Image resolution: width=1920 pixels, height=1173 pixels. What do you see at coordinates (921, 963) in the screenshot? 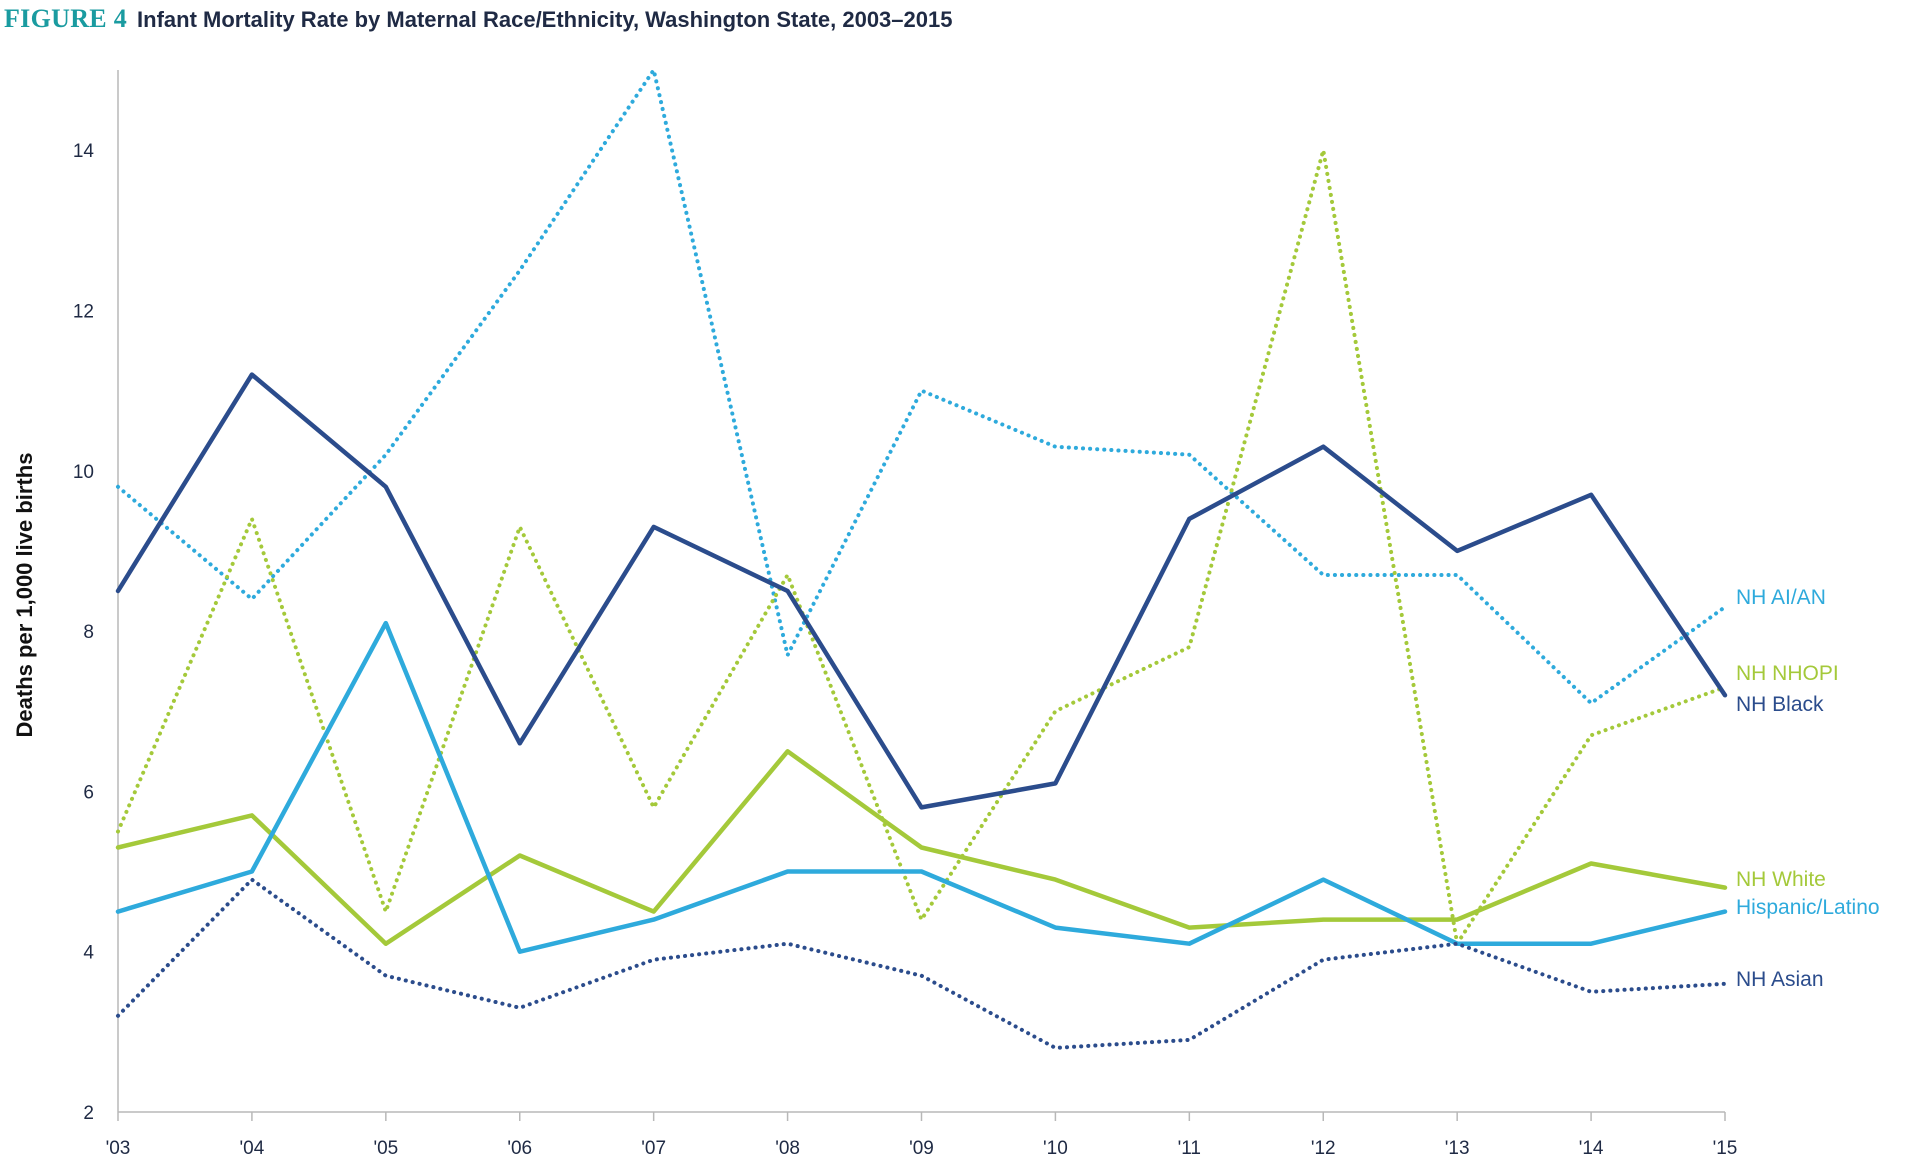
I see `series-line-nh-asian` at bounding box center [921, 963].